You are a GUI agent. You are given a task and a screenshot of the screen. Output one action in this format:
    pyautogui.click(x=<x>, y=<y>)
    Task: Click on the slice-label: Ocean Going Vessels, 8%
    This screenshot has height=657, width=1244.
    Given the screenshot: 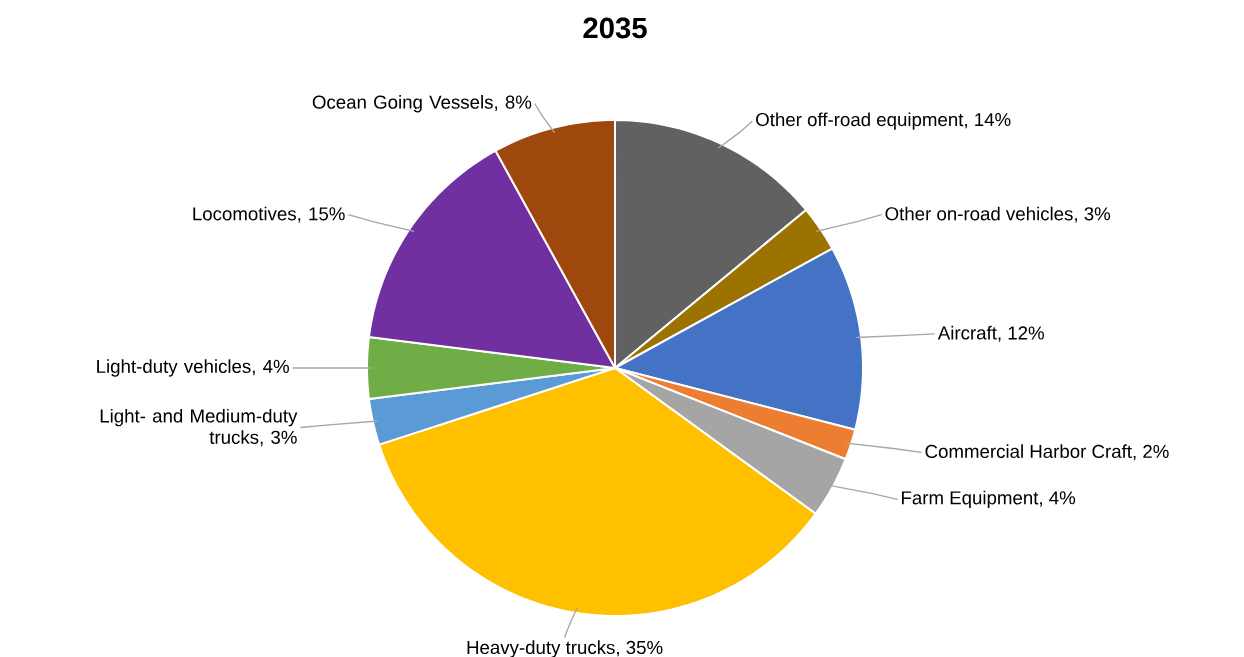 What is the action you would take?
    pyautogui.click(x=422, y=104)
    